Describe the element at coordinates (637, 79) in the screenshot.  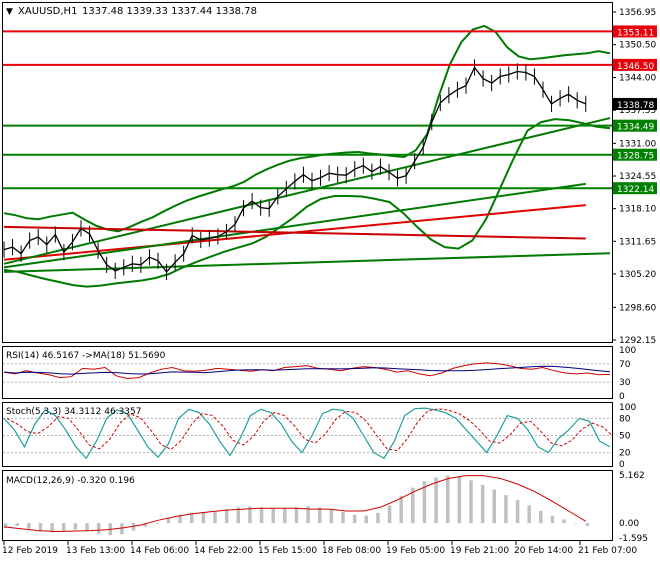
I see `price-tick-label: 1344.00` at that location.